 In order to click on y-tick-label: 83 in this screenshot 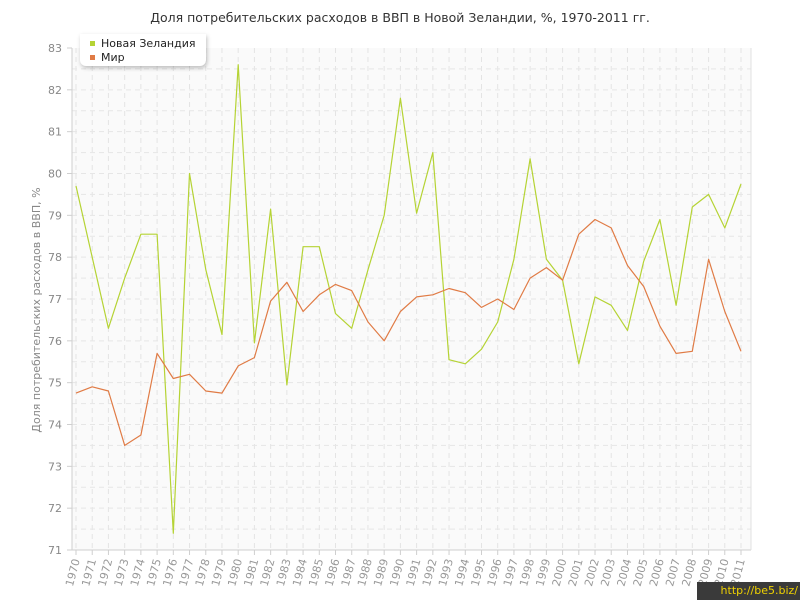, I will do `click(55, 48)`.